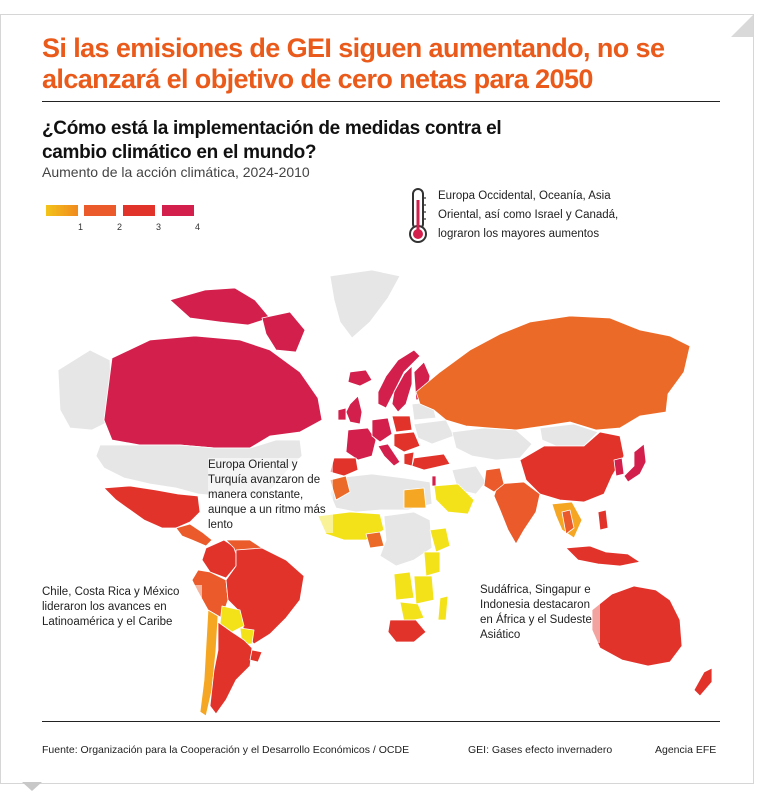 The width and height of the screenshot is (768, 792). What do you see at coordinates (432, 564) in the screenshot?
I see `country-kenya` at bounding box center [432, 564].